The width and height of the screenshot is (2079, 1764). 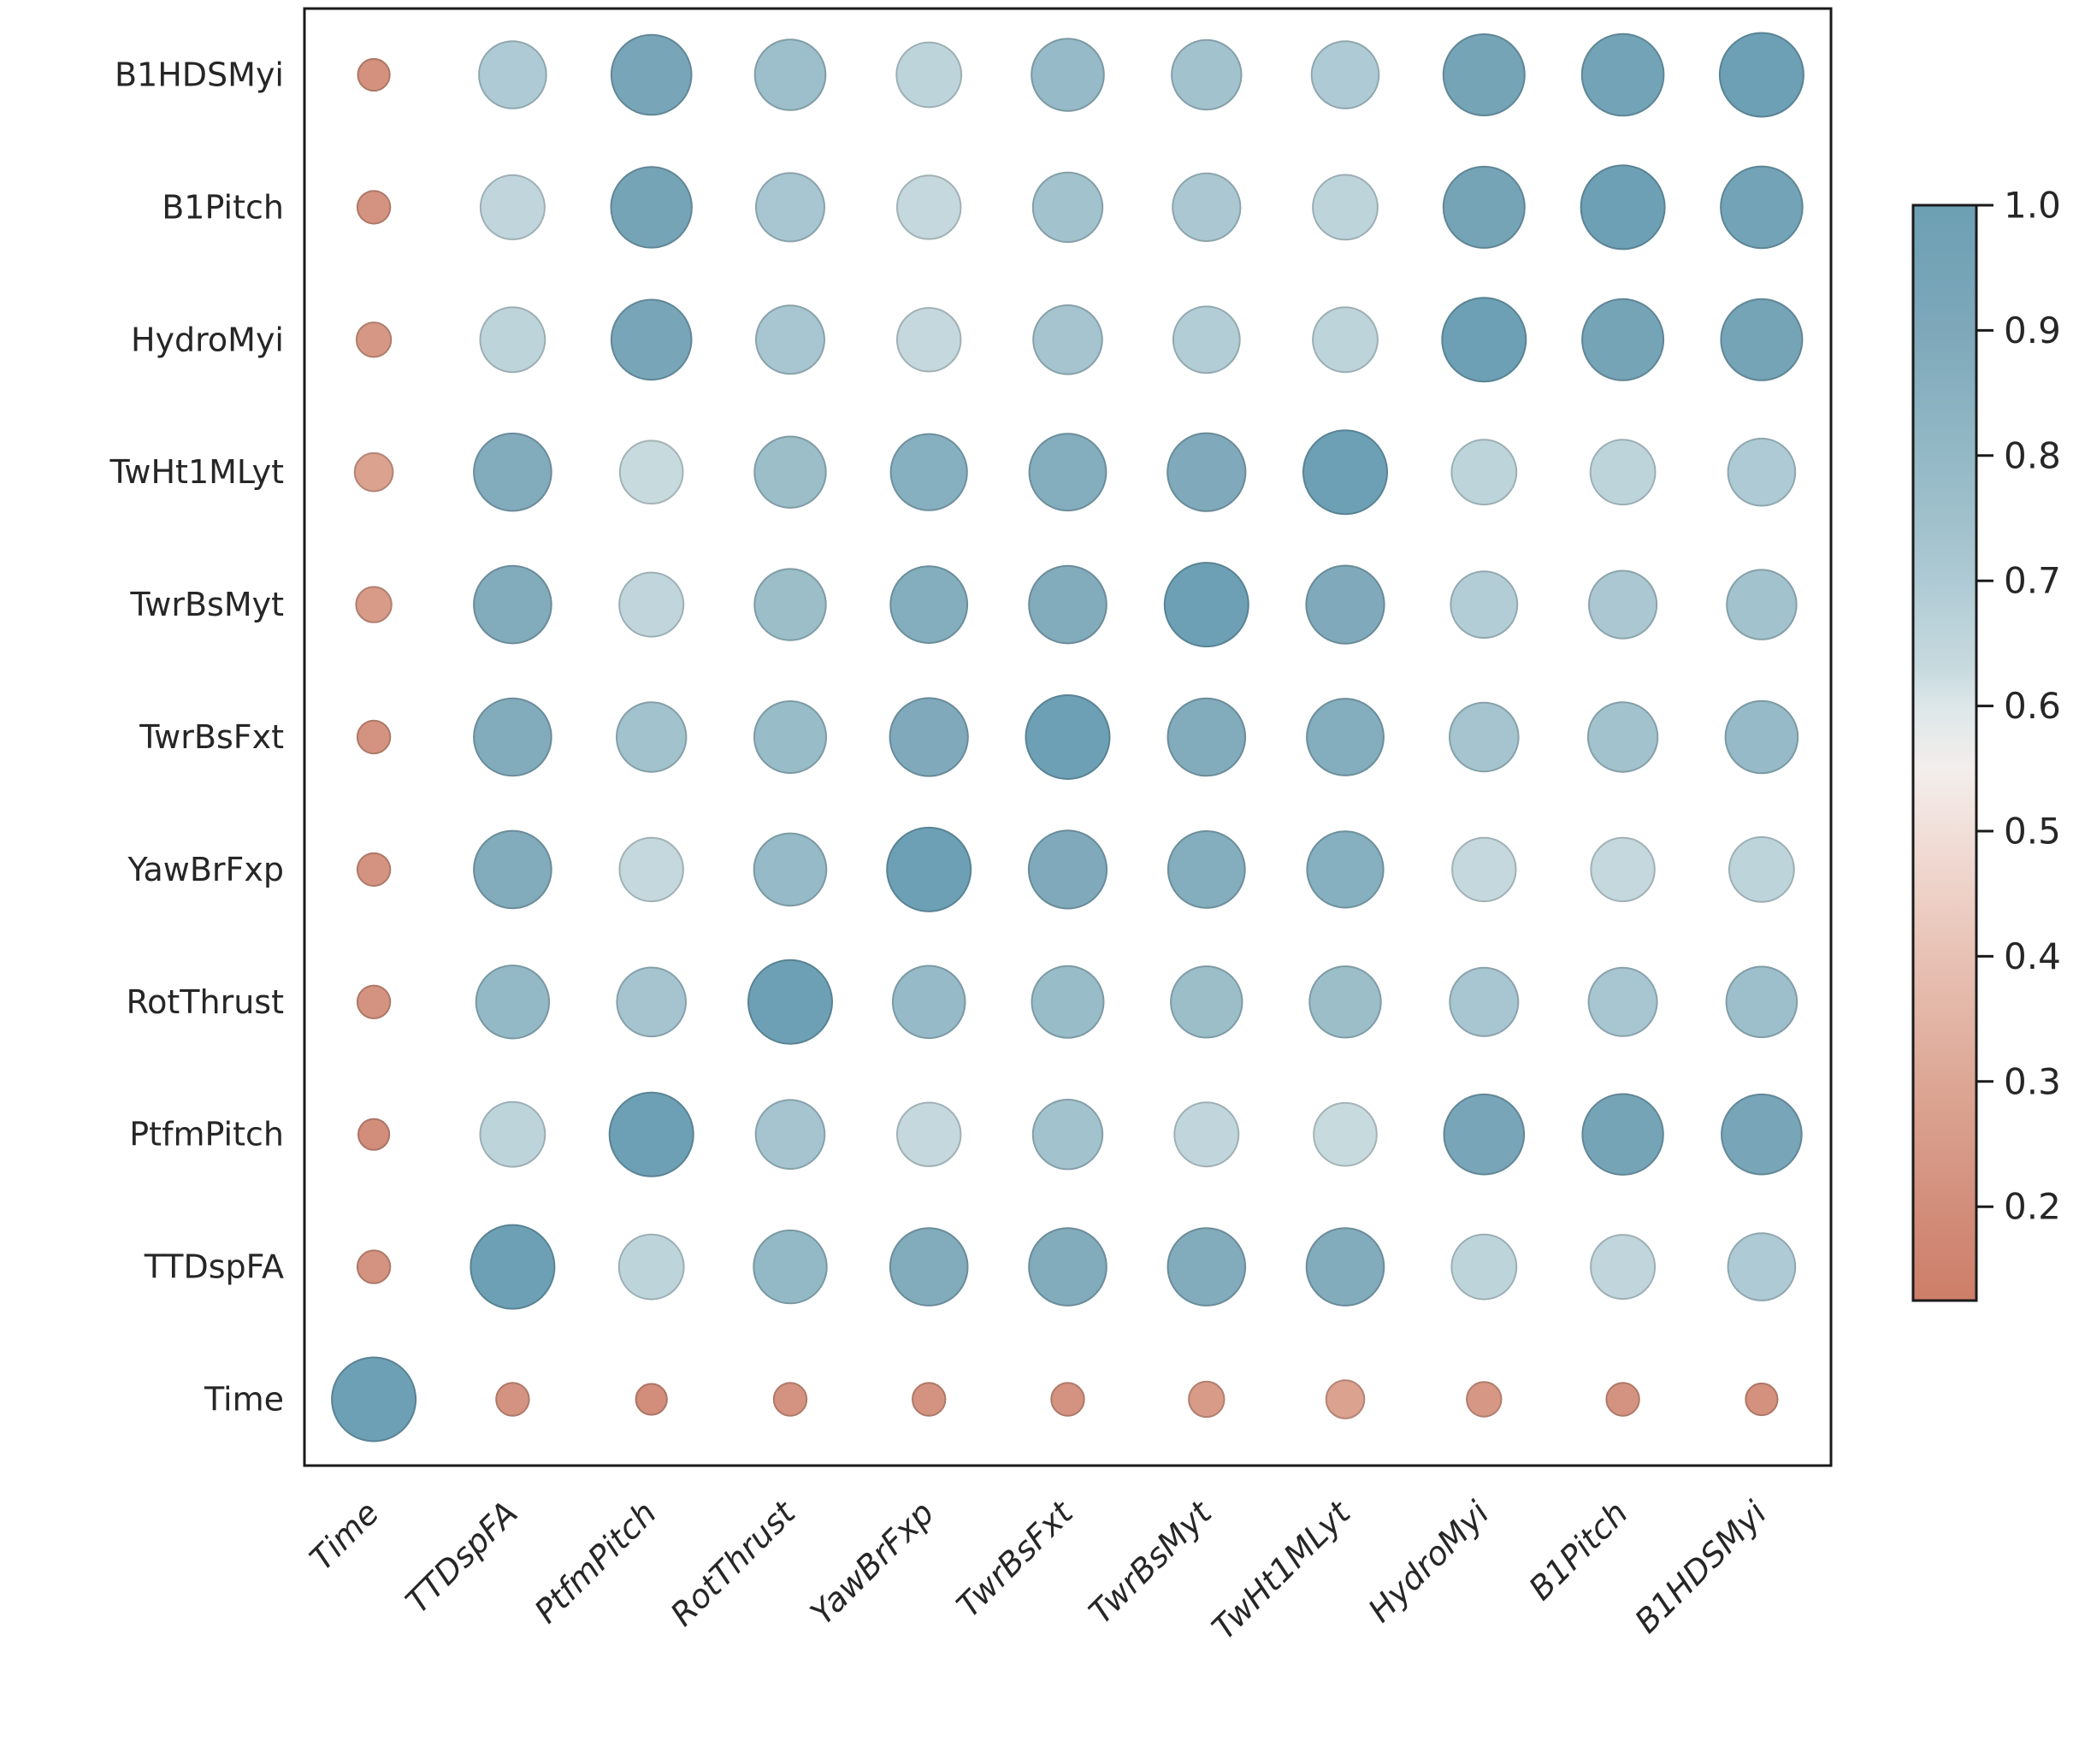 I want to click on correlation-dot-TwHt1MLyt-YawBrFxp, so click(x=928, y=472).